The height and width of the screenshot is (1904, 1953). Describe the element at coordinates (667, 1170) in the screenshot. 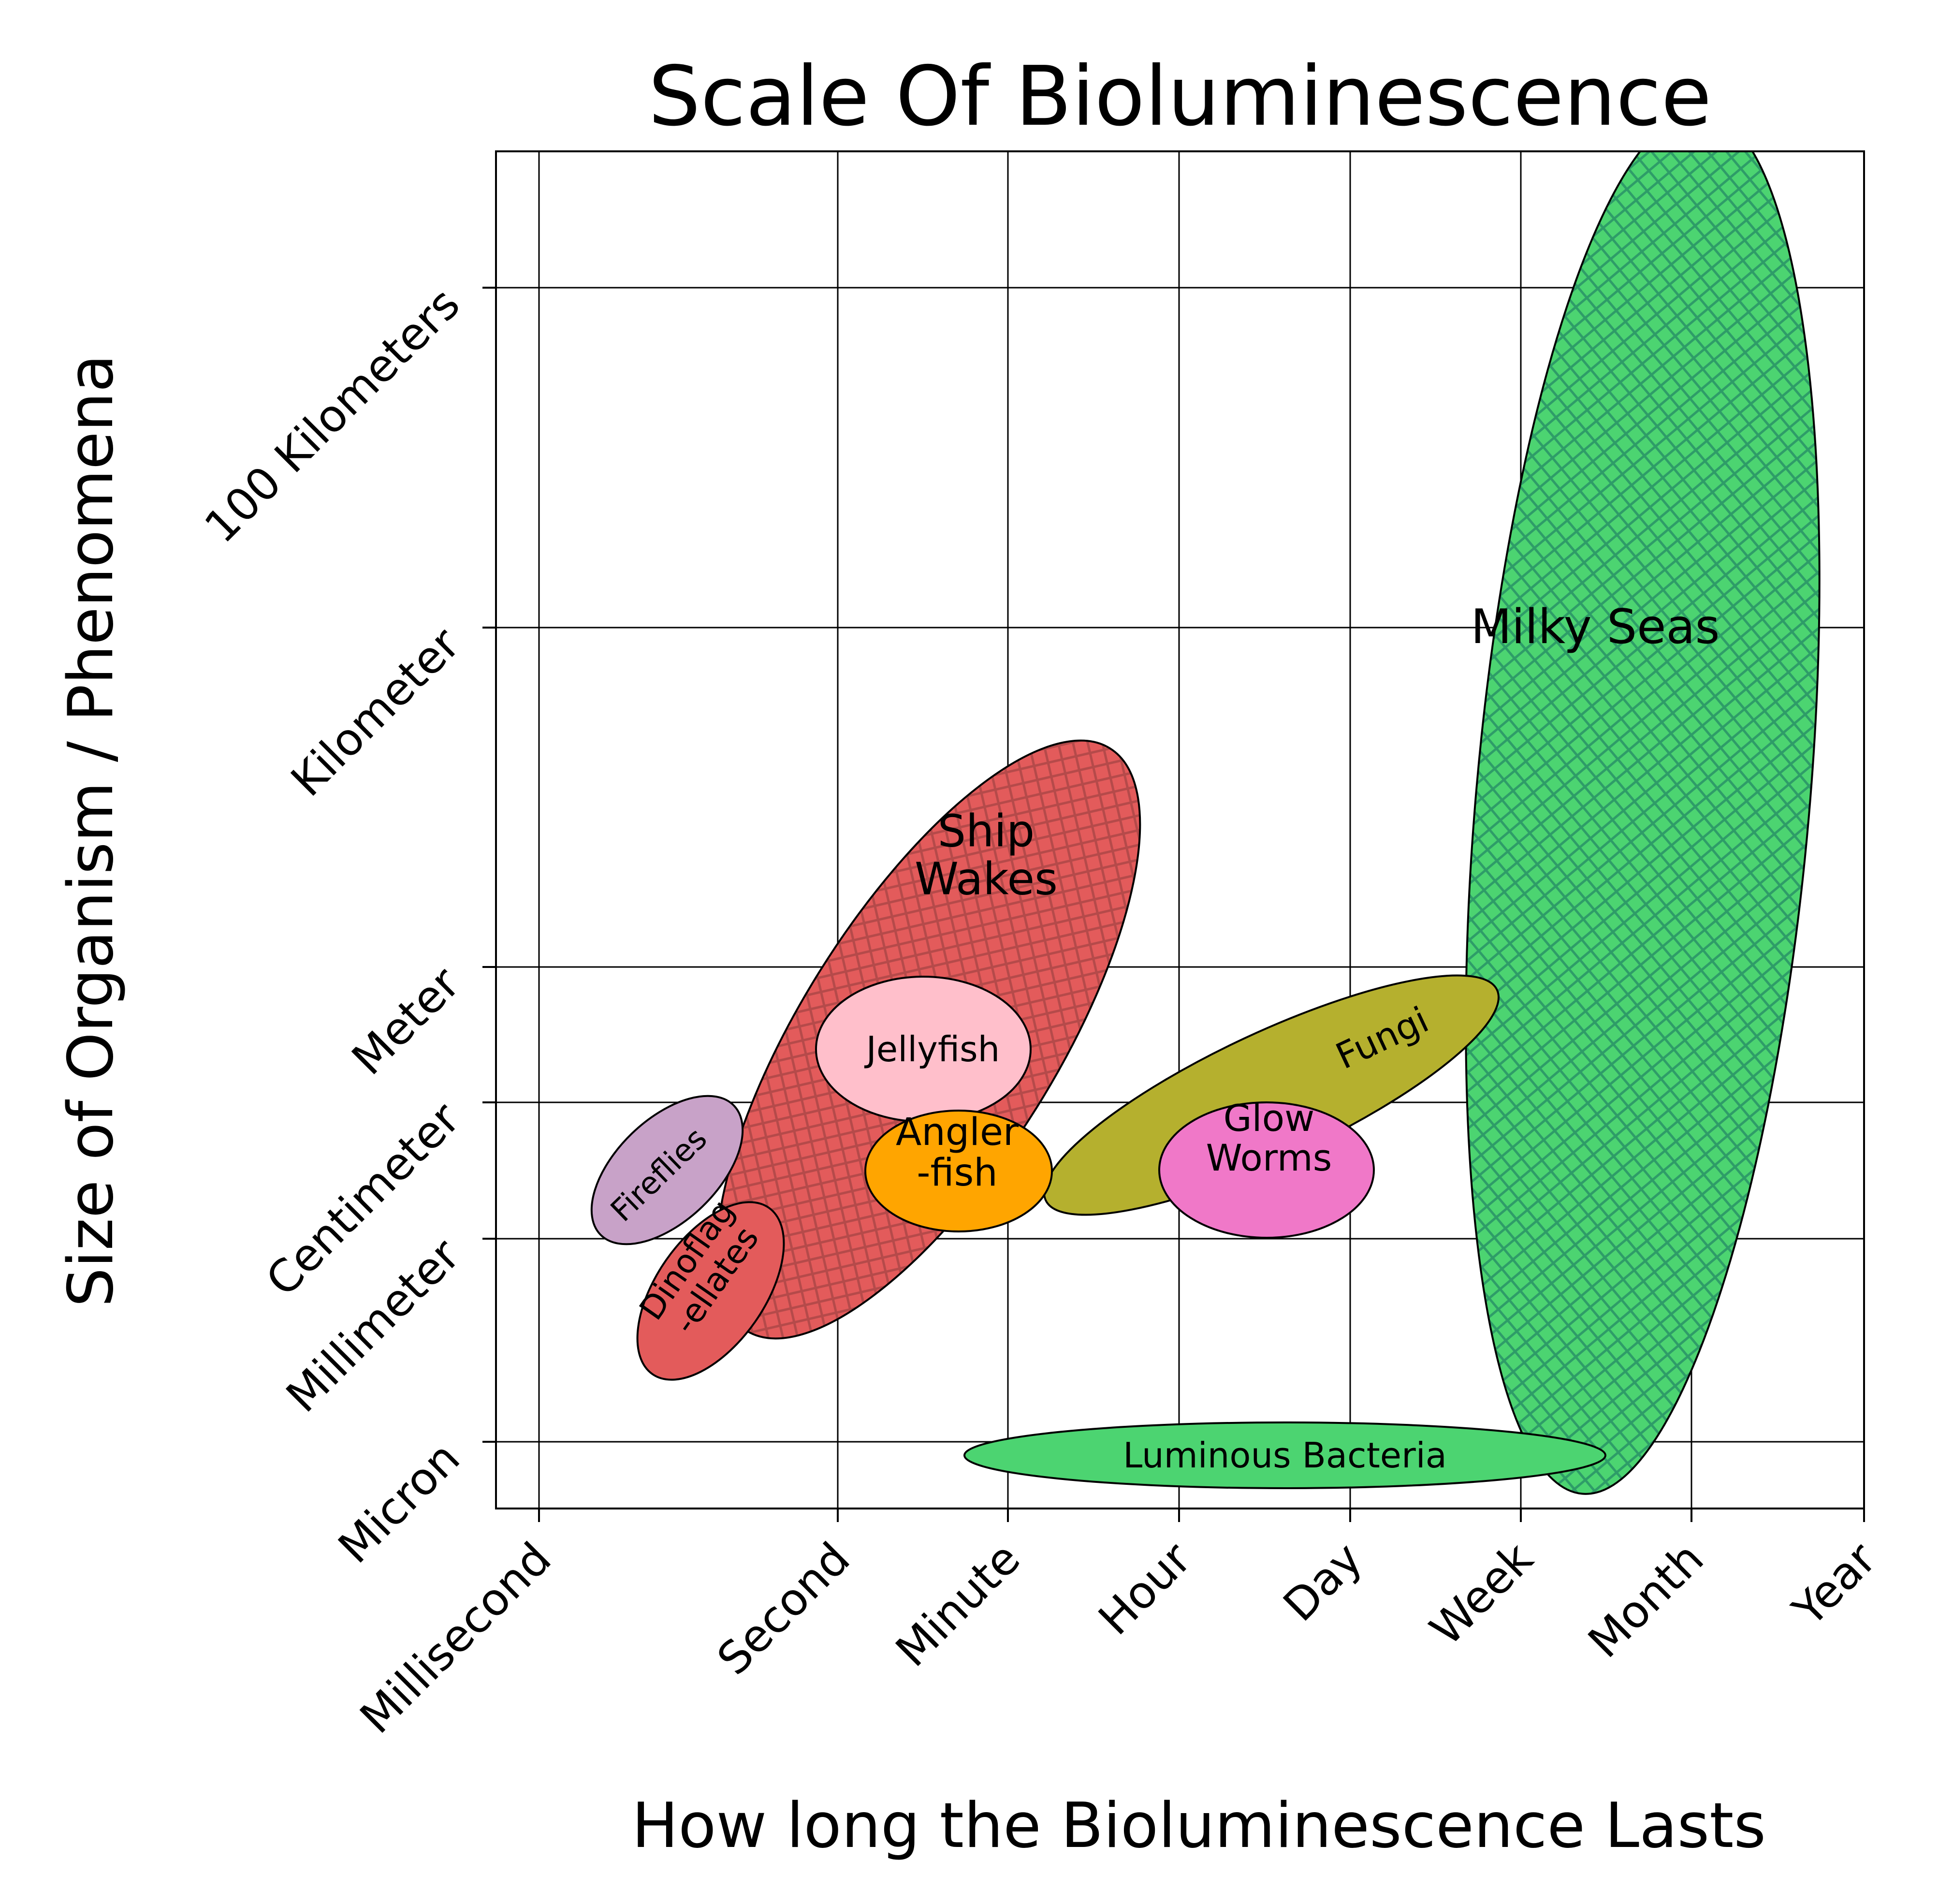

I see `region-fireflies` at that location.